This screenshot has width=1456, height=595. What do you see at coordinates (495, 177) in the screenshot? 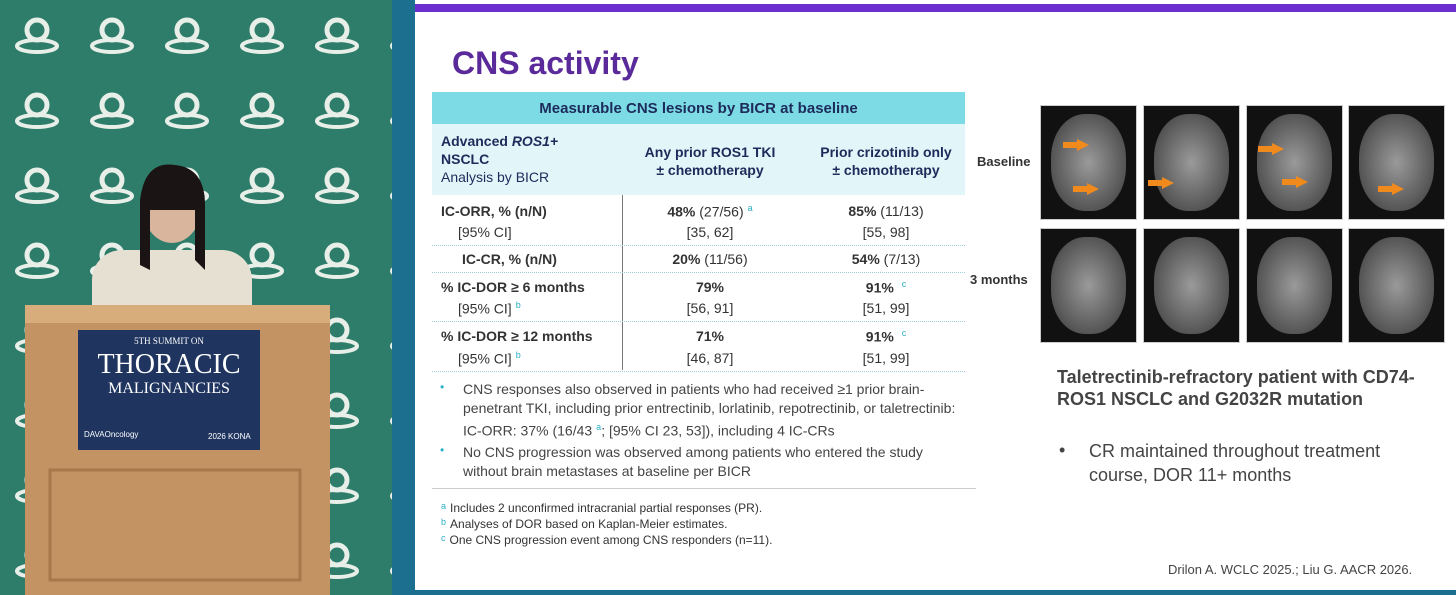
I see `text: Analysis by BICR` at bounding box center [495, 177].